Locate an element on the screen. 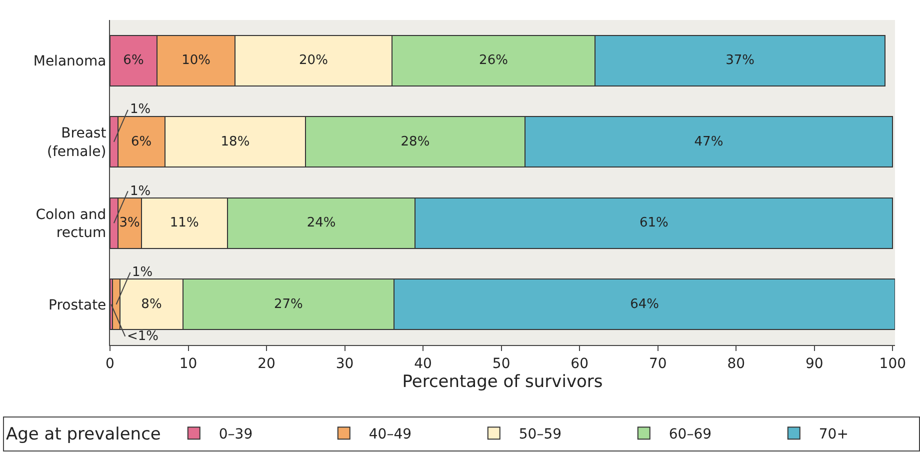 This screenshot has width=920, height=463. y-tick-label: Breast (female) is located at coordinates (77, 143).